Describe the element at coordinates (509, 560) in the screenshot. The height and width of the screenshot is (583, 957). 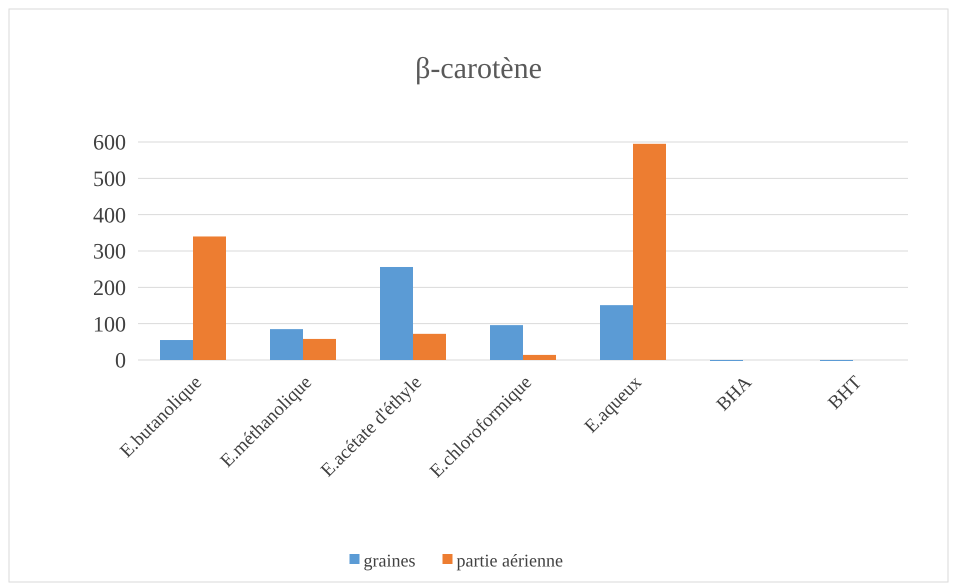
I see `legend-label: partie aérienne` at that location.